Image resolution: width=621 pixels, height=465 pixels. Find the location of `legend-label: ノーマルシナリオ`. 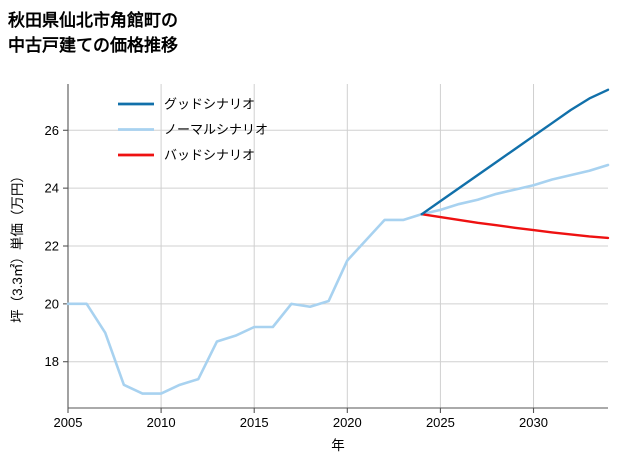

legend-label: ノーマルシナリオ is located at coordinates (216, 129).